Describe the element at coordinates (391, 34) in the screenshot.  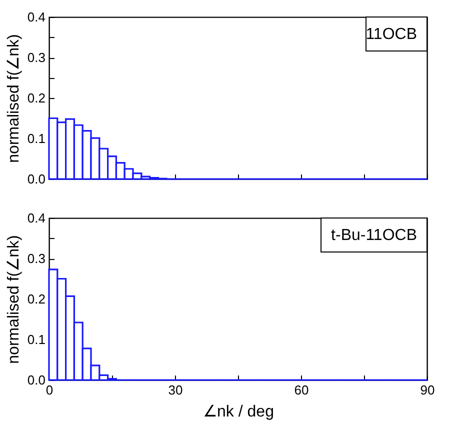
I see `annotation: 11OCB` at that location.